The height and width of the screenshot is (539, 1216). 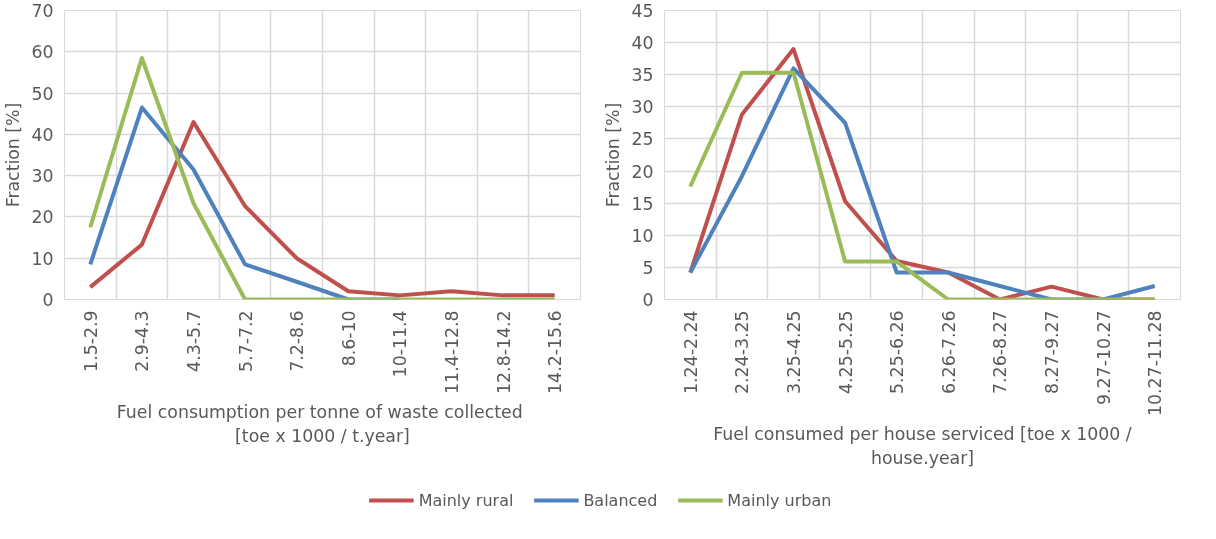 I want to click on x-tick-label: 1.5-2.9, so click(x=90, y=341).